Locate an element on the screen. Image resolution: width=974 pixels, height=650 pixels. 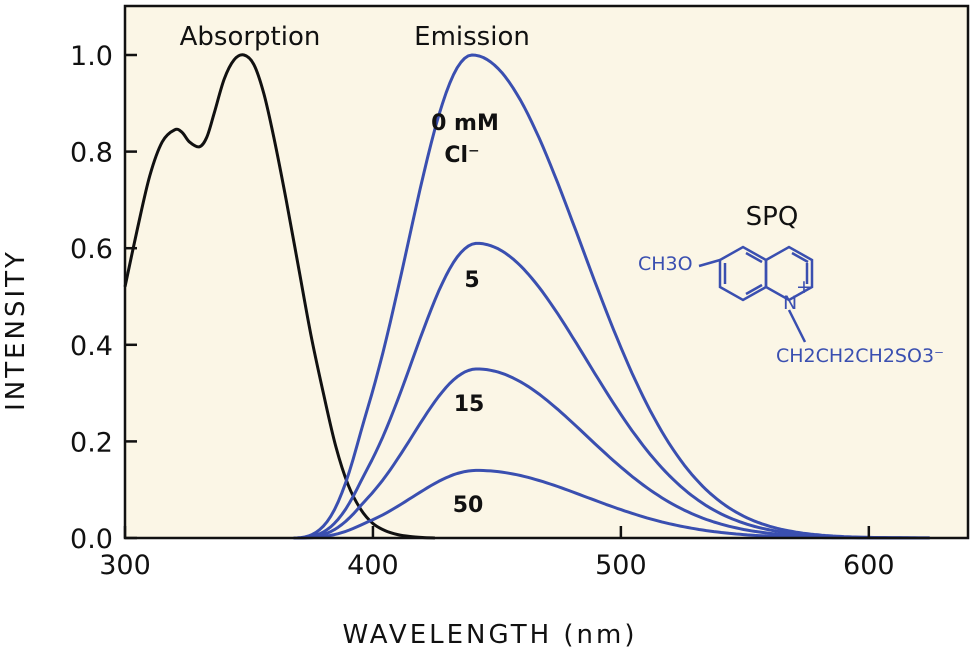
molecule-name: SPQ is located at coordinates (772, 217).